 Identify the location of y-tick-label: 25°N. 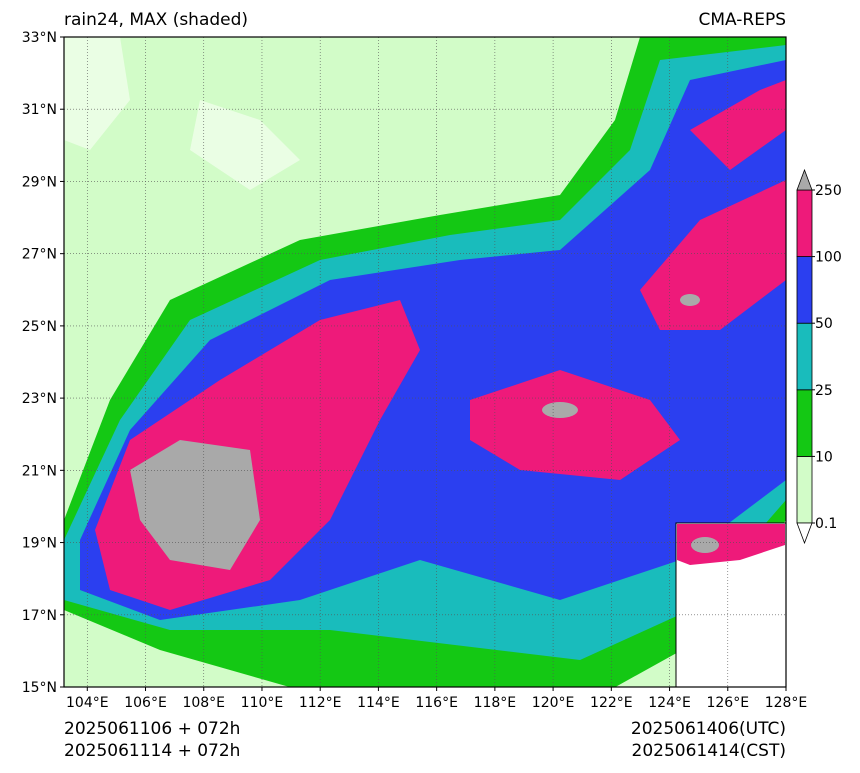
(39, 327).